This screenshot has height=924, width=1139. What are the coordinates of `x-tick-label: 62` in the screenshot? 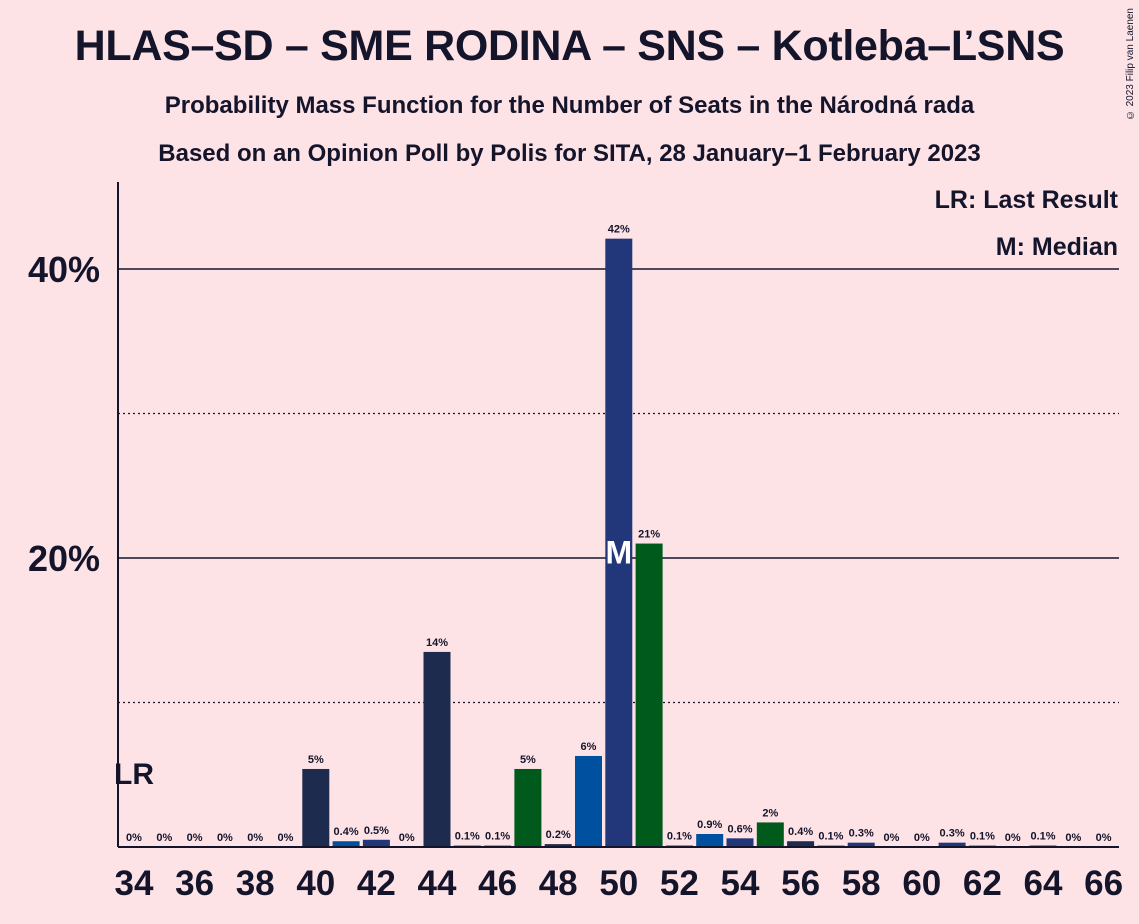 It's located at (982, 883).